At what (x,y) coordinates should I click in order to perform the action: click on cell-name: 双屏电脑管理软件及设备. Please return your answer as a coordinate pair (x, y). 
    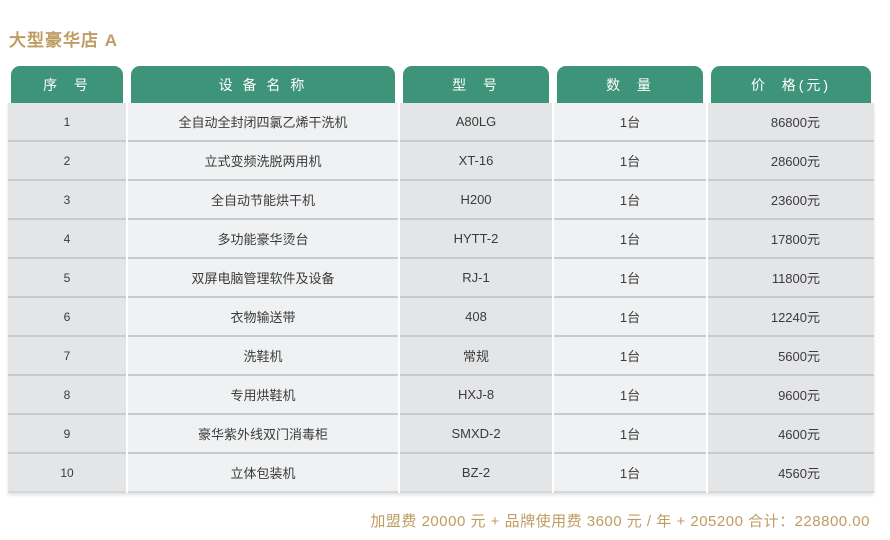
    Looking at the image, I should click on (263, 278).